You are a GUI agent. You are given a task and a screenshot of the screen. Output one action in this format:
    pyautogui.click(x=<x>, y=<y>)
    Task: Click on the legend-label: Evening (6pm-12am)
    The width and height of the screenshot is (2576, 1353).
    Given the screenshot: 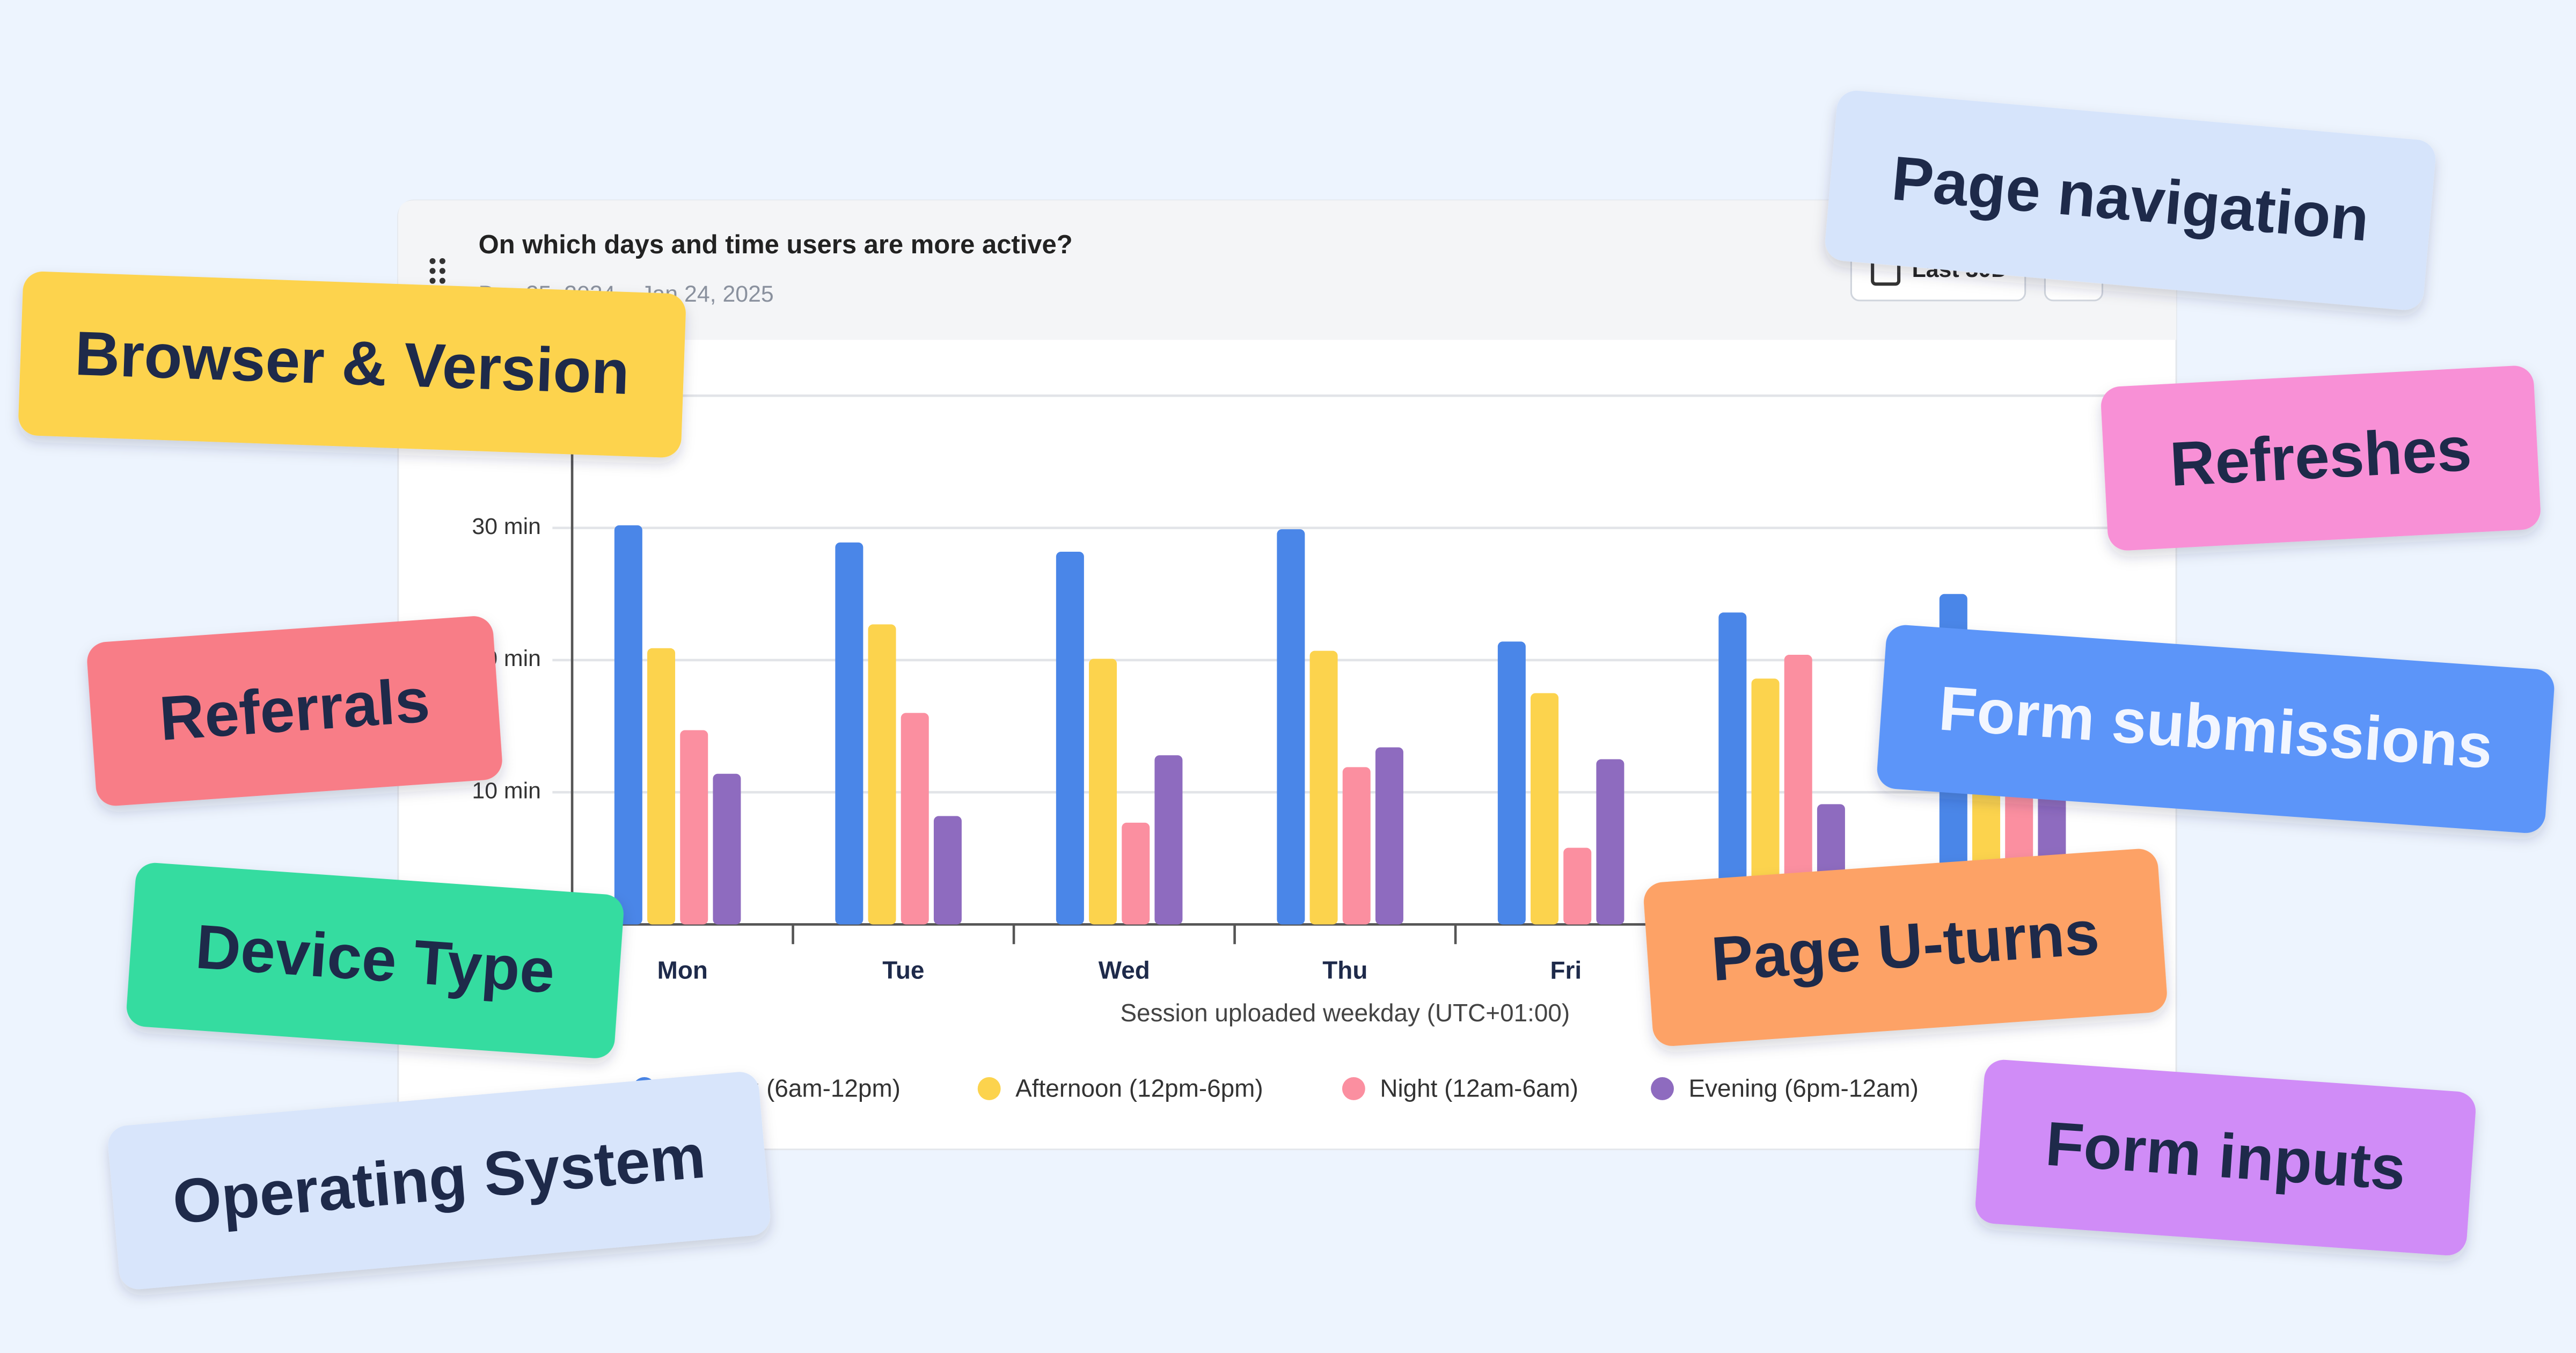 What is the action you would take?
    pyautogui.click(x=1804, y=1088)
    